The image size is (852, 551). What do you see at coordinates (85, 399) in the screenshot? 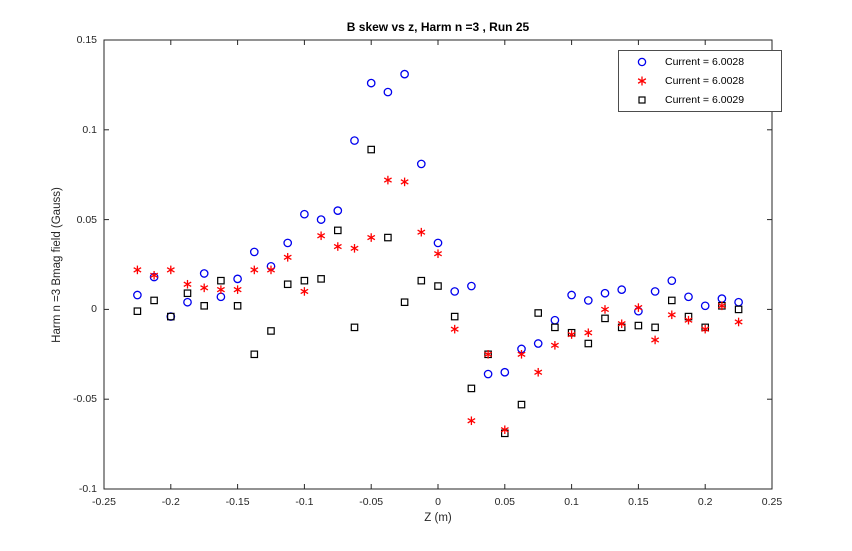
I see `y-tick-label: -0.05` at bounding box center [85, 399].